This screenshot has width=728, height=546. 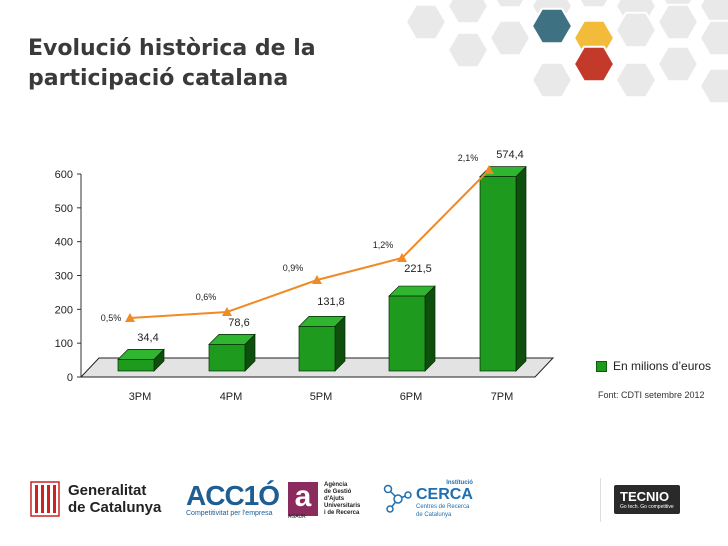 What do you see at coordinates (336, 484) in the screenshot?
I see `agaur-line: Agència` at bounding box center [336, 484].